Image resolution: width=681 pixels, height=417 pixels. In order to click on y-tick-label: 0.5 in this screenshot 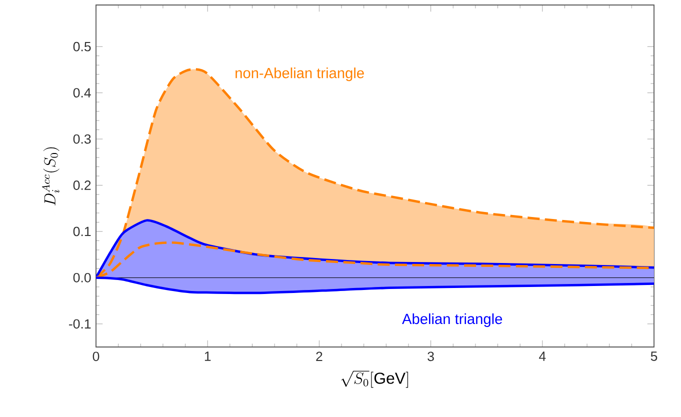, I will do `click(82, 47)`.